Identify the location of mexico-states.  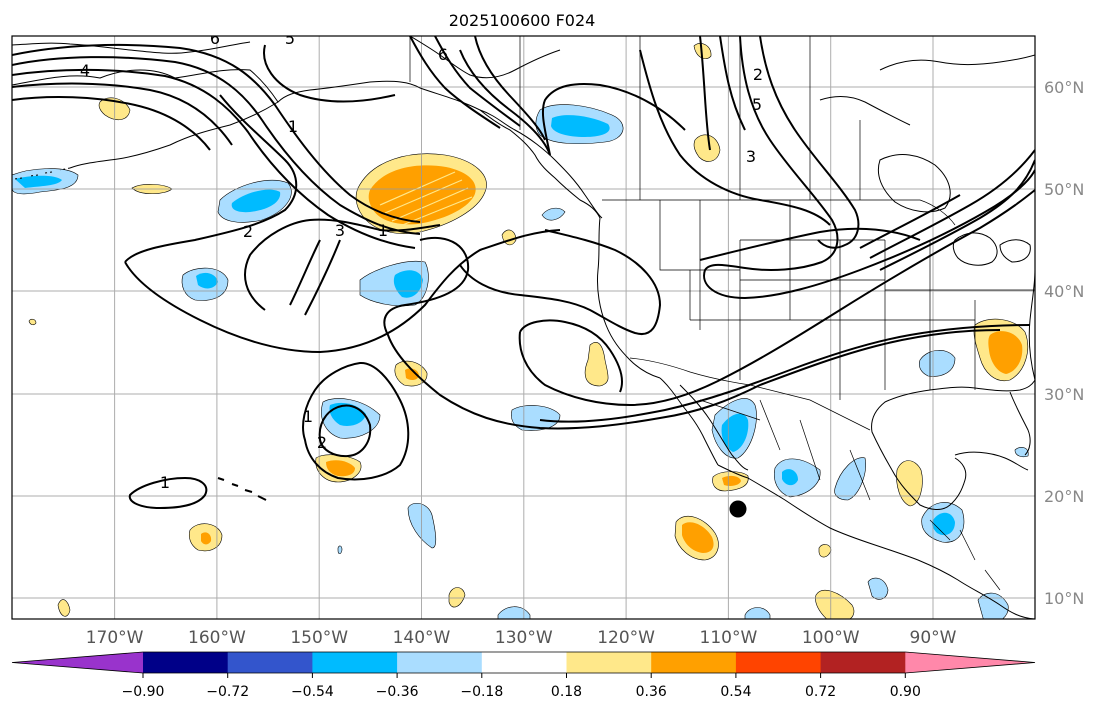
(785, 450).